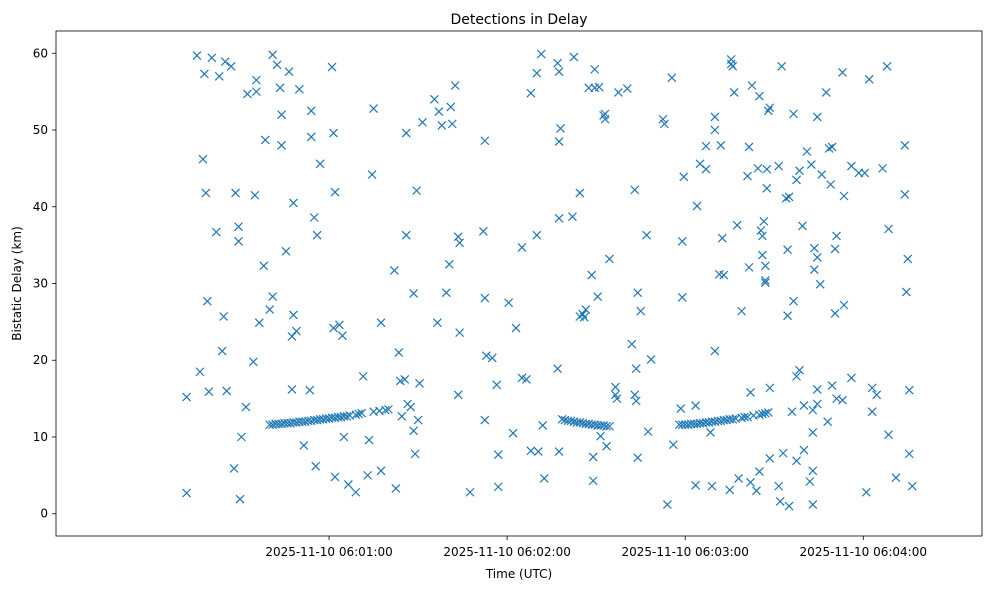 Image resolution: width=989 pixels, height=594 pixels. Describe the element at coordinates (506, 552) in the screenshot. I see `x-tick-label: 2025-11-10 06:02:00` at that location.